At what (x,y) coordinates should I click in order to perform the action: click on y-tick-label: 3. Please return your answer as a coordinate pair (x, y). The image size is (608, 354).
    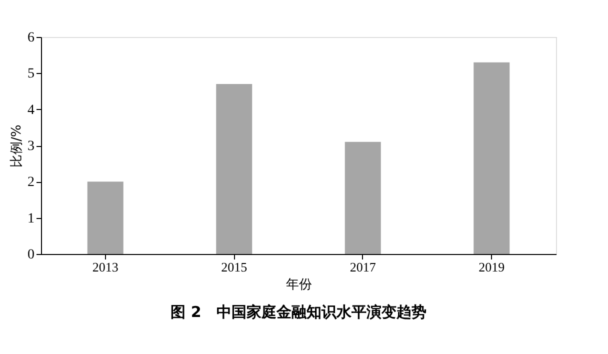
    Looking at the image, I should click on (31, 146).